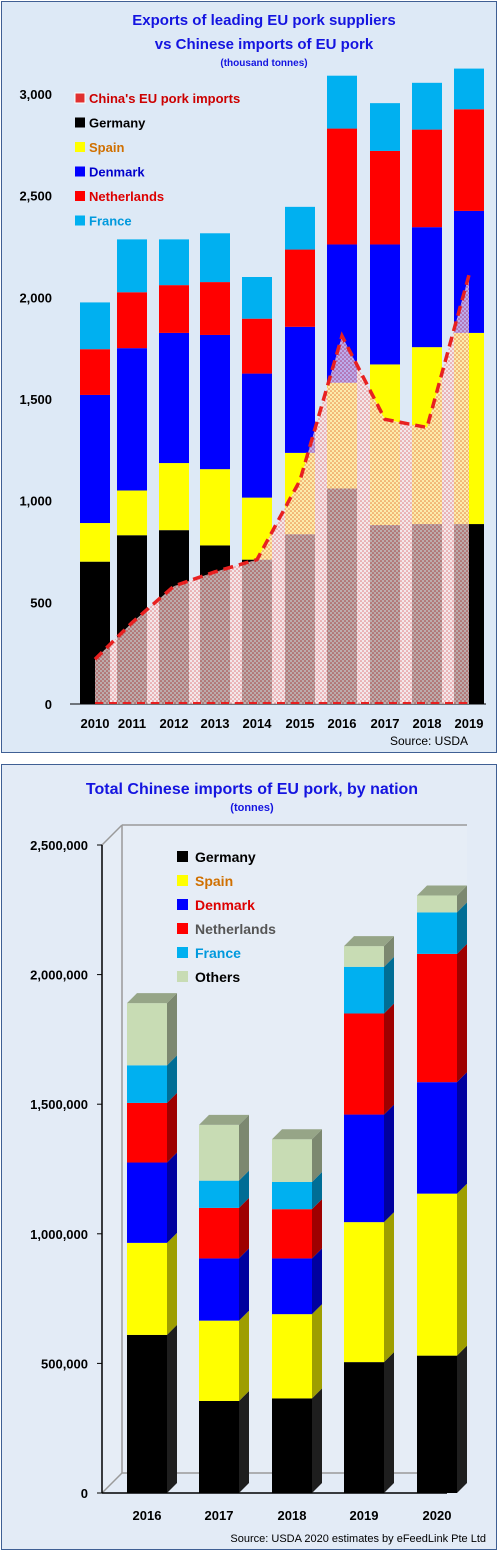 Image resolution: width=500 pixels, height=1552 pixels. Describe the element at coordinates (219, 1360) in the screenshot. I see `bar-spain-2017` at that location.